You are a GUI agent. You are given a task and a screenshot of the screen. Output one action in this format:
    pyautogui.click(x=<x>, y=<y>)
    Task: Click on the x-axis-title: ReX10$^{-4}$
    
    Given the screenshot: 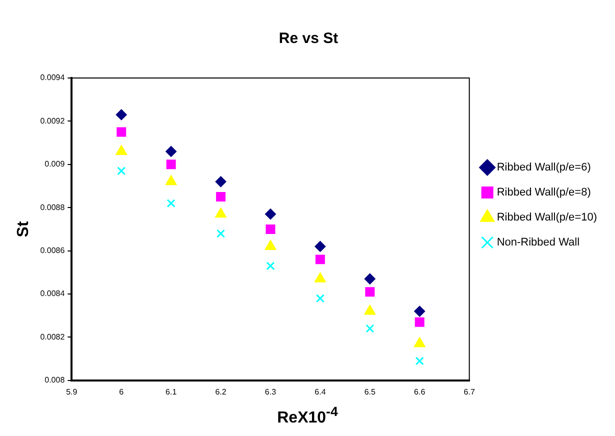 What is the action you would take?
    pyautogui.click(x=307, y=416)
    